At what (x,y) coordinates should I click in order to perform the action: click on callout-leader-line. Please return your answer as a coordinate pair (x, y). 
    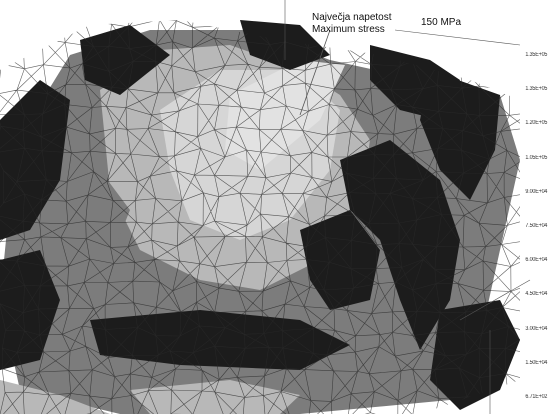
    Looking at the image, I should click on (315, 72).